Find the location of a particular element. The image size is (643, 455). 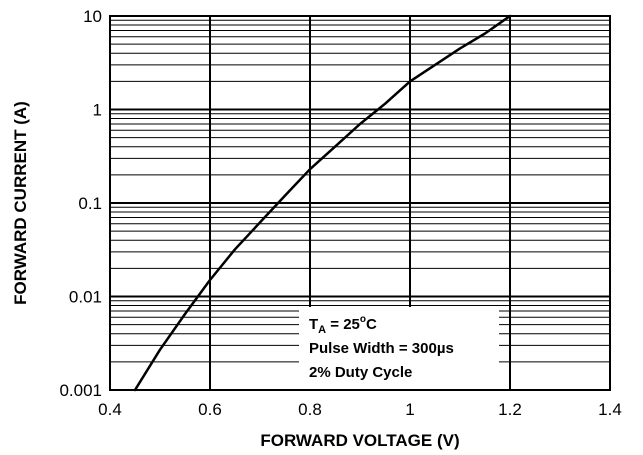

x-tick-labels: 0.4 0.6 0.8 1 1.2 1.4 is located at coordinates (360, 409).